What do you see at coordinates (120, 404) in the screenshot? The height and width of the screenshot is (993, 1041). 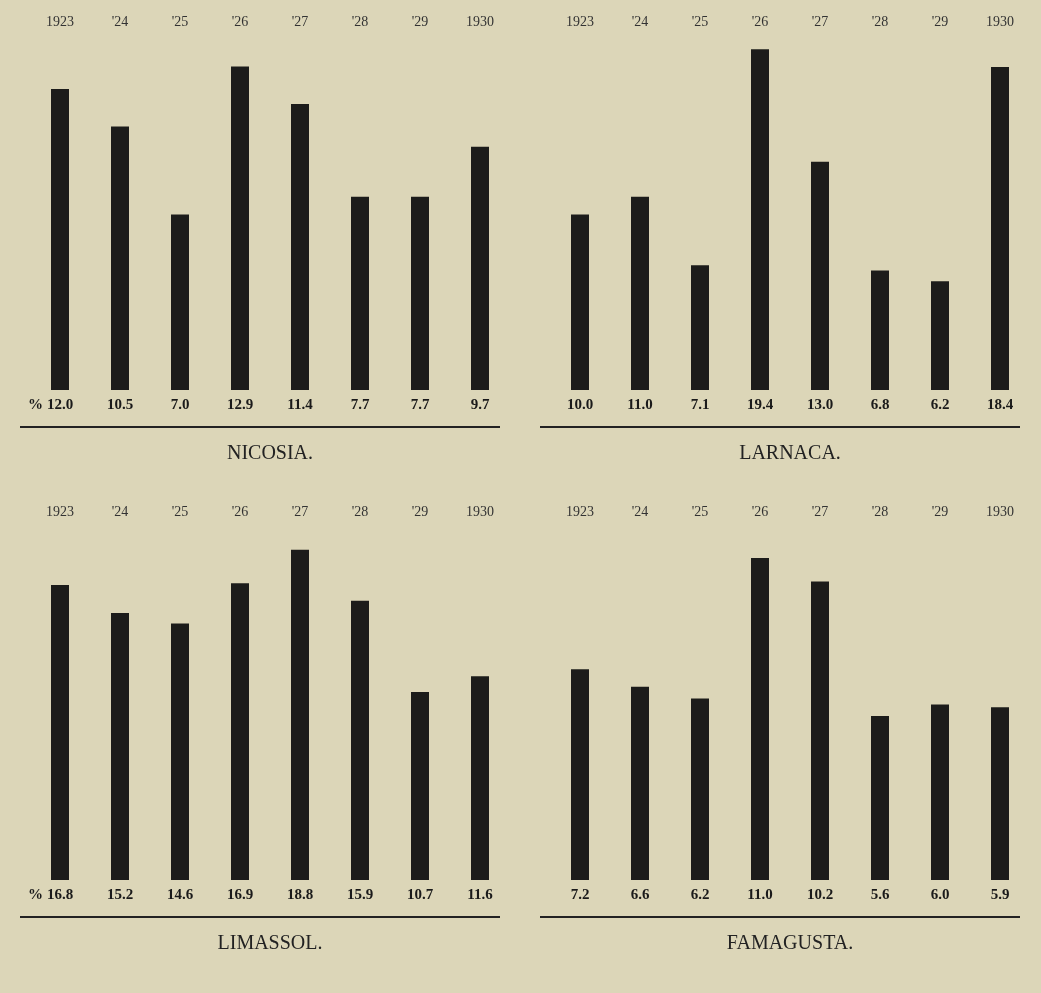 I see `data-label: 10.5` at bounding box center [120, 404].